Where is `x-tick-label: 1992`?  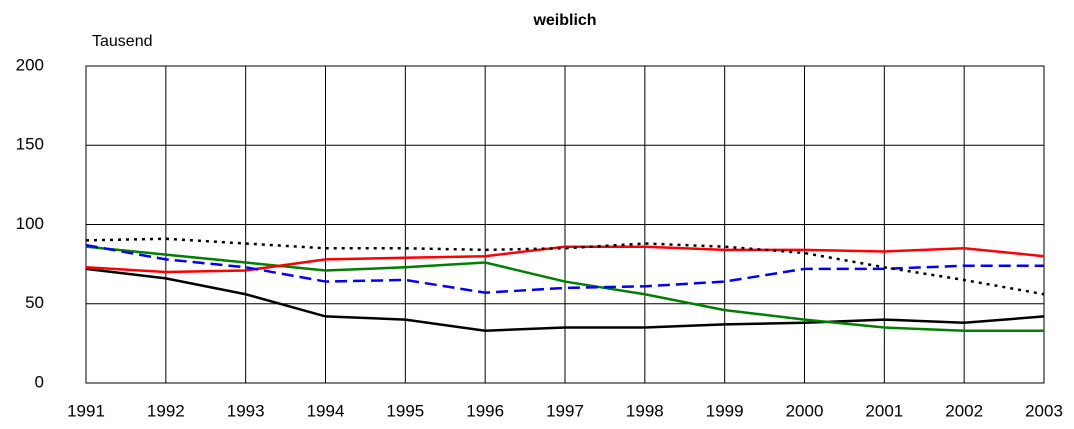
x-tick-label: 1992 is located at coordinates (166, 410).